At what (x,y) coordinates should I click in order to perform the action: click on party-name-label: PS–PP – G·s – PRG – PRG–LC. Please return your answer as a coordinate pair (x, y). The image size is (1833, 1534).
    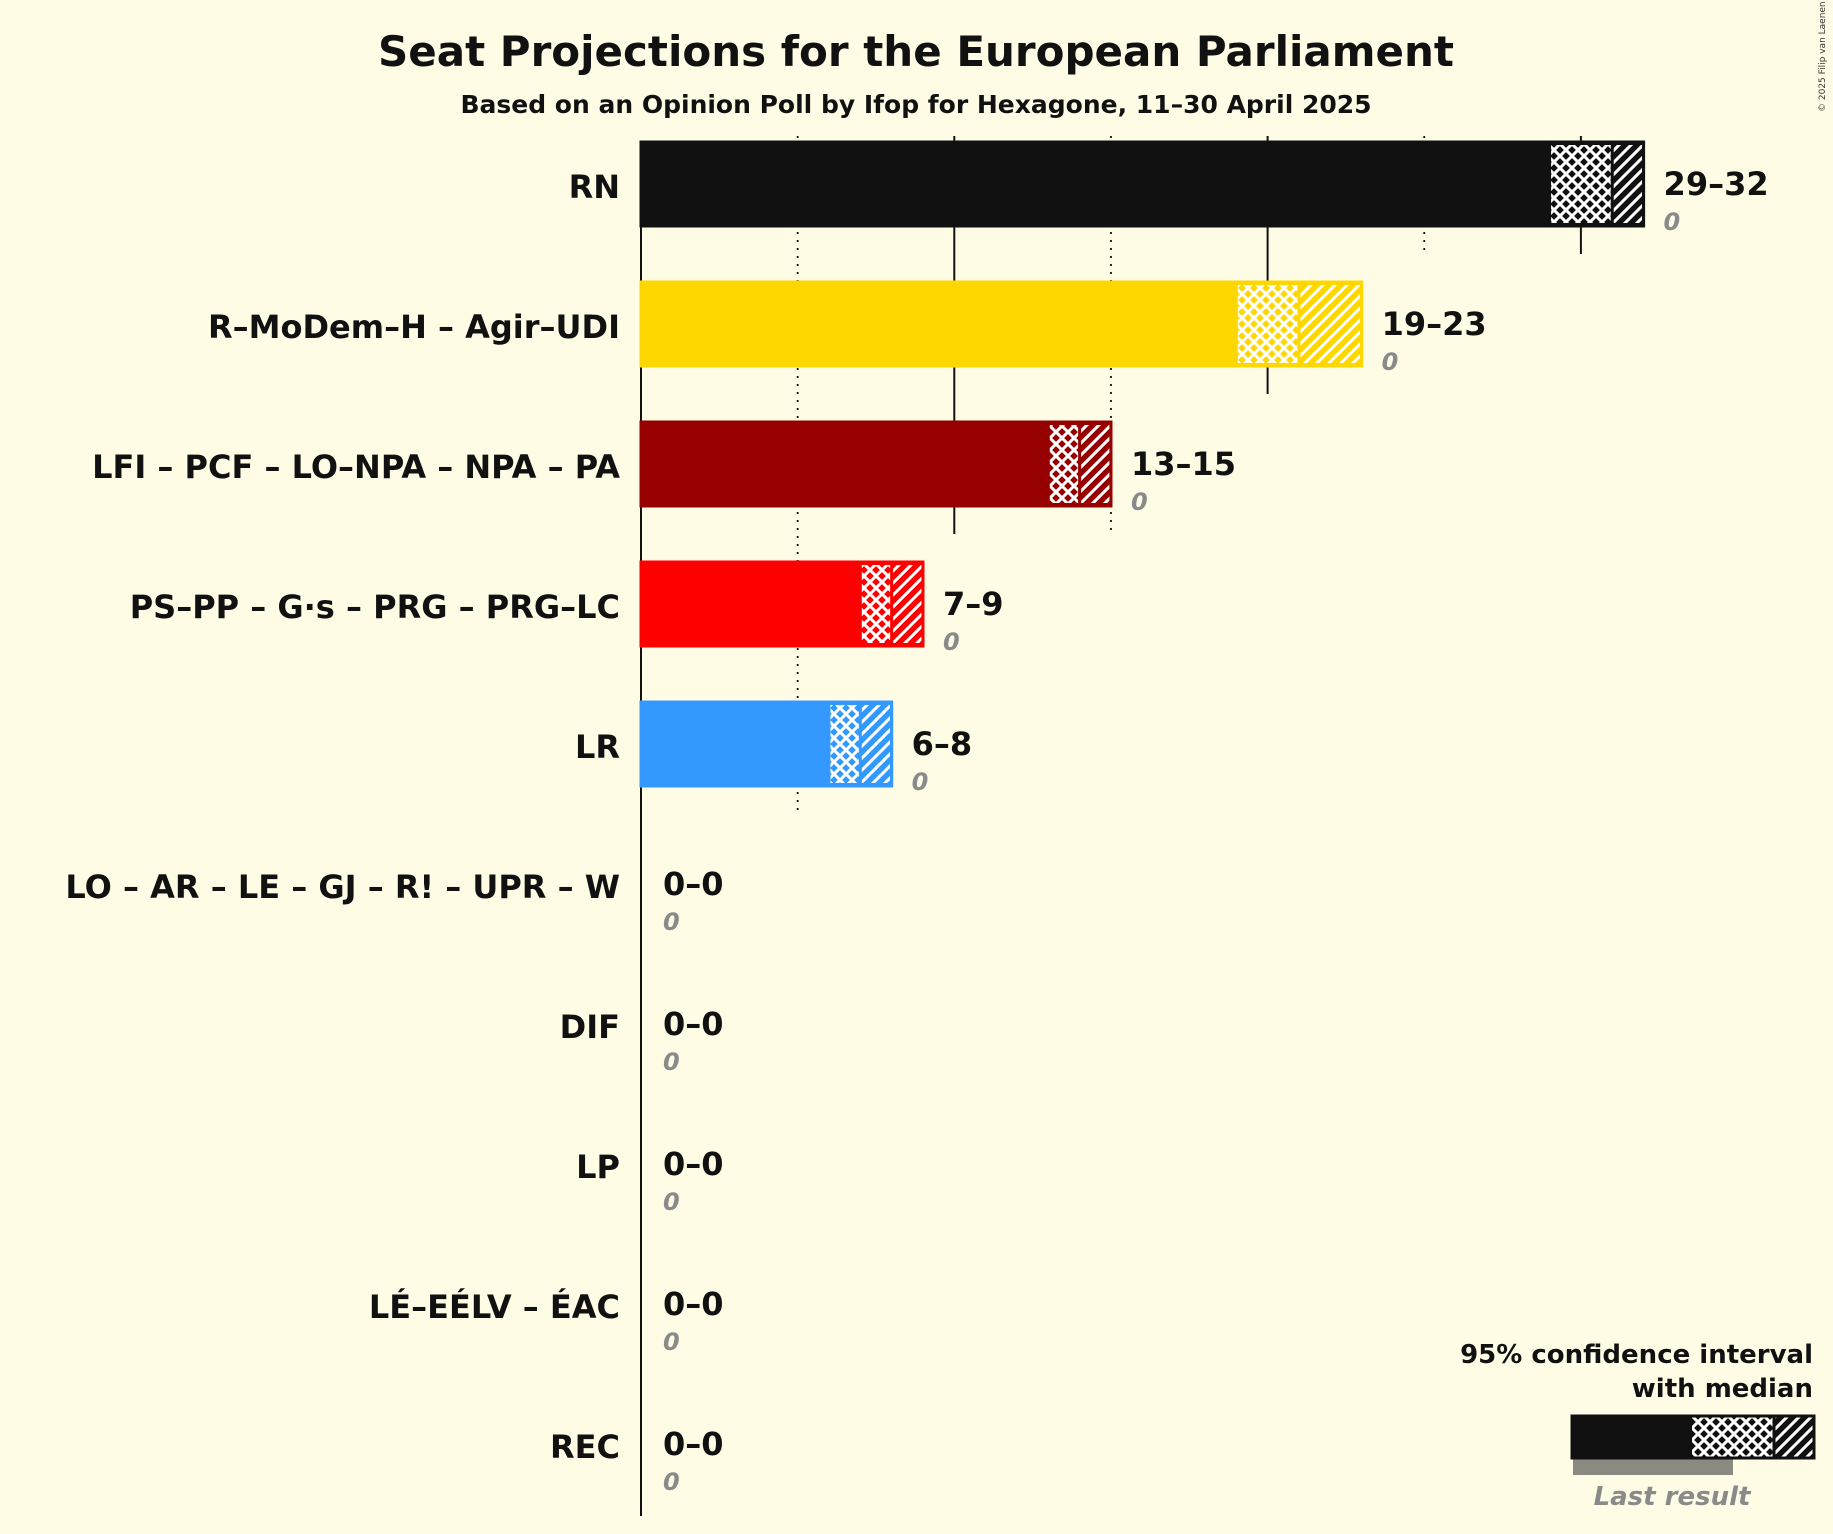
    Looking at the image, I should click on (375, 607).